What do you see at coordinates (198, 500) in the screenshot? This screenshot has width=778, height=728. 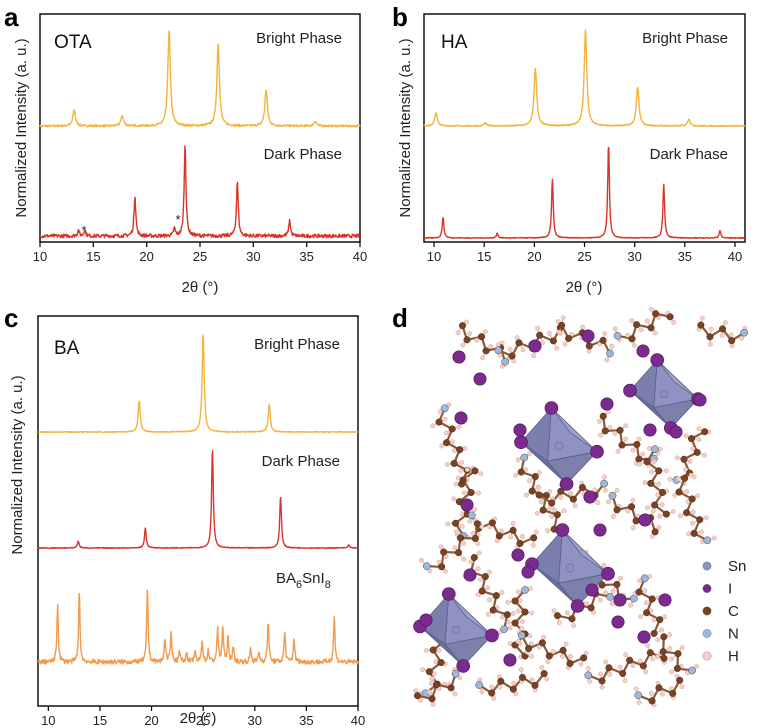 I see `trace-c-dark-phase` at bounding box center [198, 500].